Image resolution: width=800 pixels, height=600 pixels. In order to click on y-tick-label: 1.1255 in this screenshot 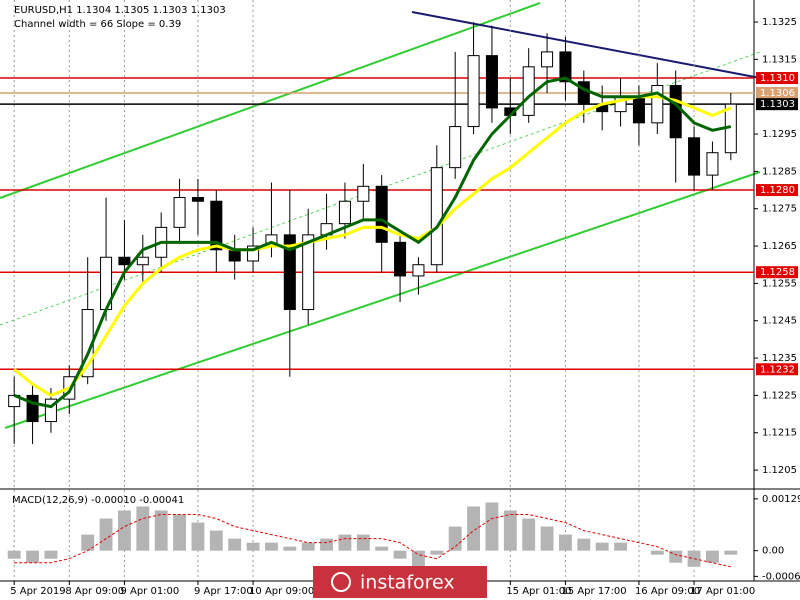, I will do `click(779, 283)`.